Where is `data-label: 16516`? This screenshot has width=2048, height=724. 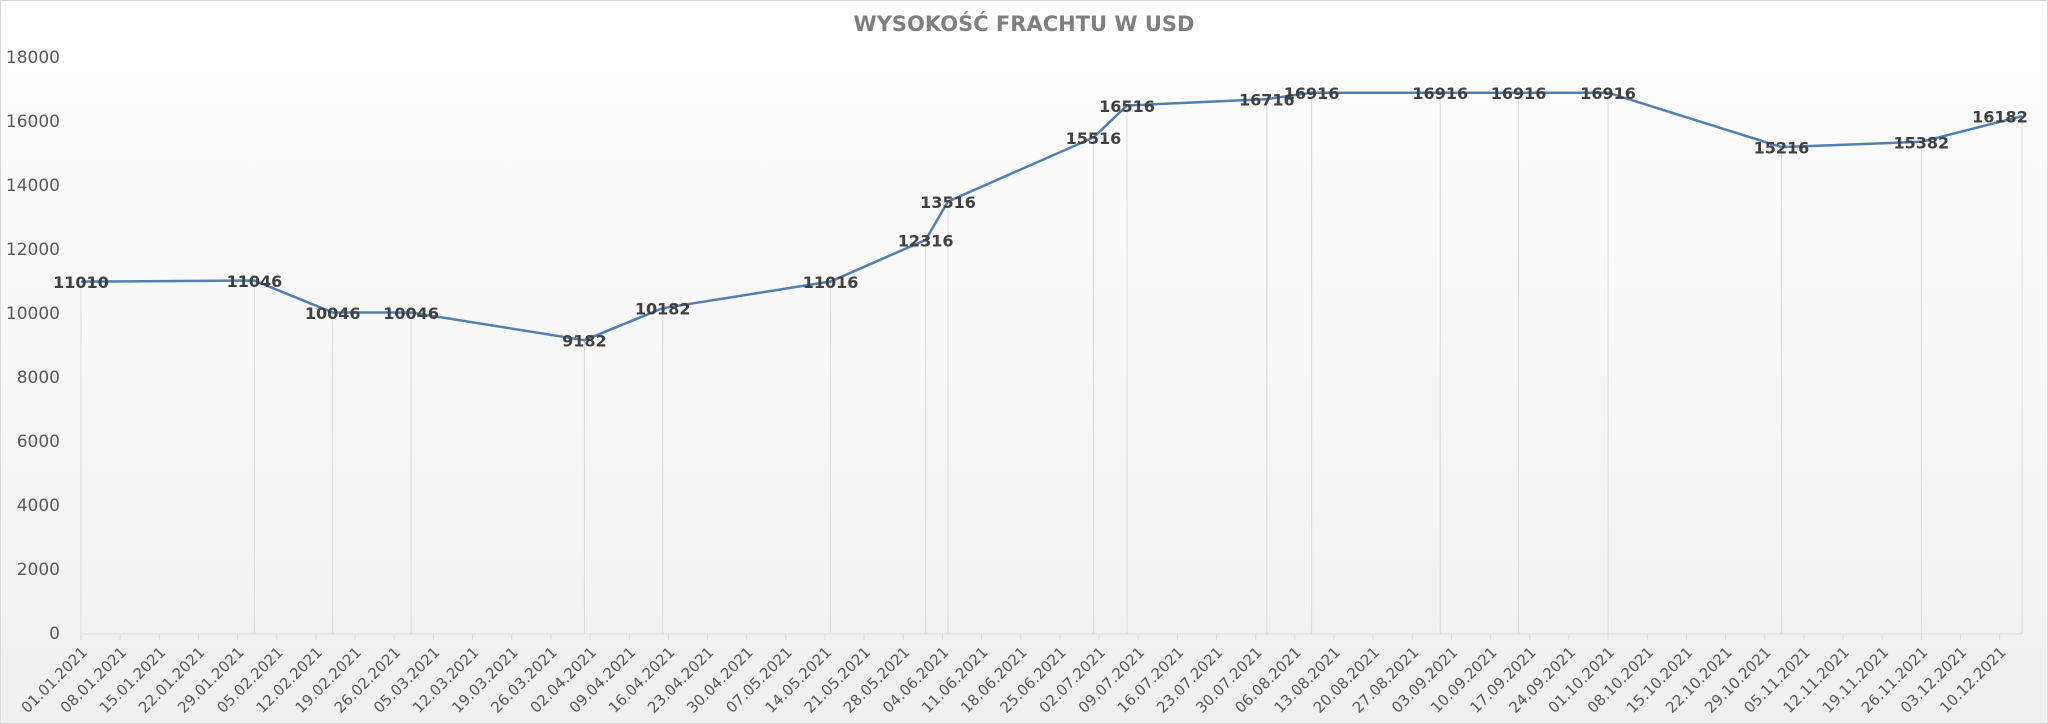
data-label: 16516 is located at coordinates (1127, 106).